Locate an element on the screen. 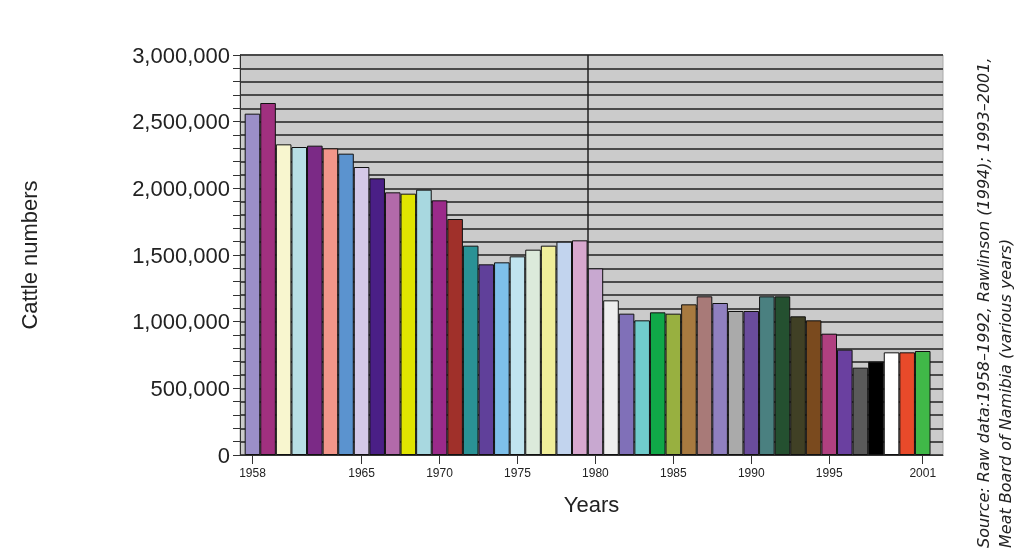 The image size is (1031, 554). y-tick-label: 1,500,000 is located at coordinates (181, 255).